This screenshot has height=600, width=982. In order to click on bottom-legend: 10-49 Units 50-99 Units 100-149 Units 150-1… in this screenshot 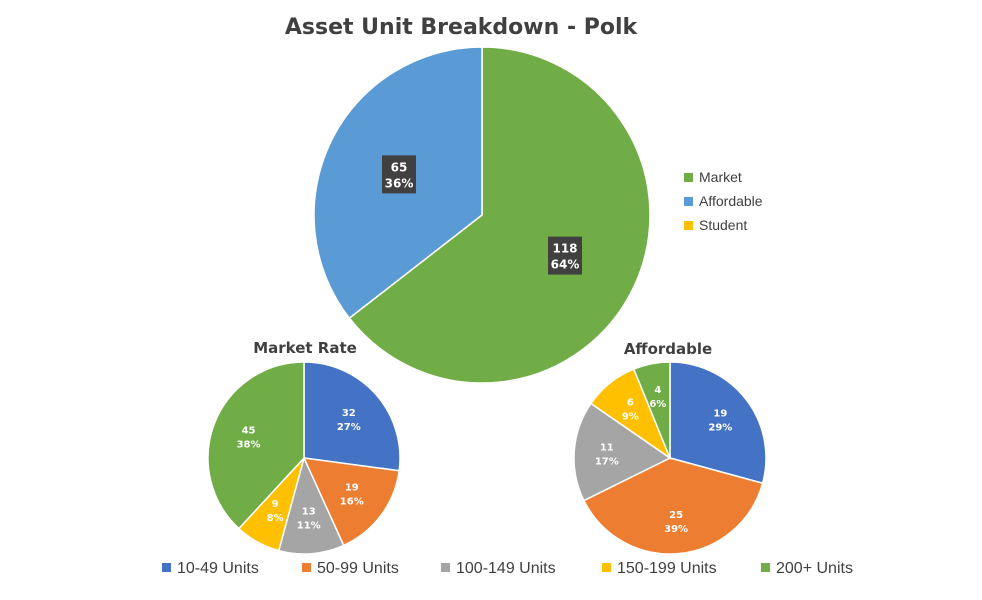, I will do `click(507, 568)`.